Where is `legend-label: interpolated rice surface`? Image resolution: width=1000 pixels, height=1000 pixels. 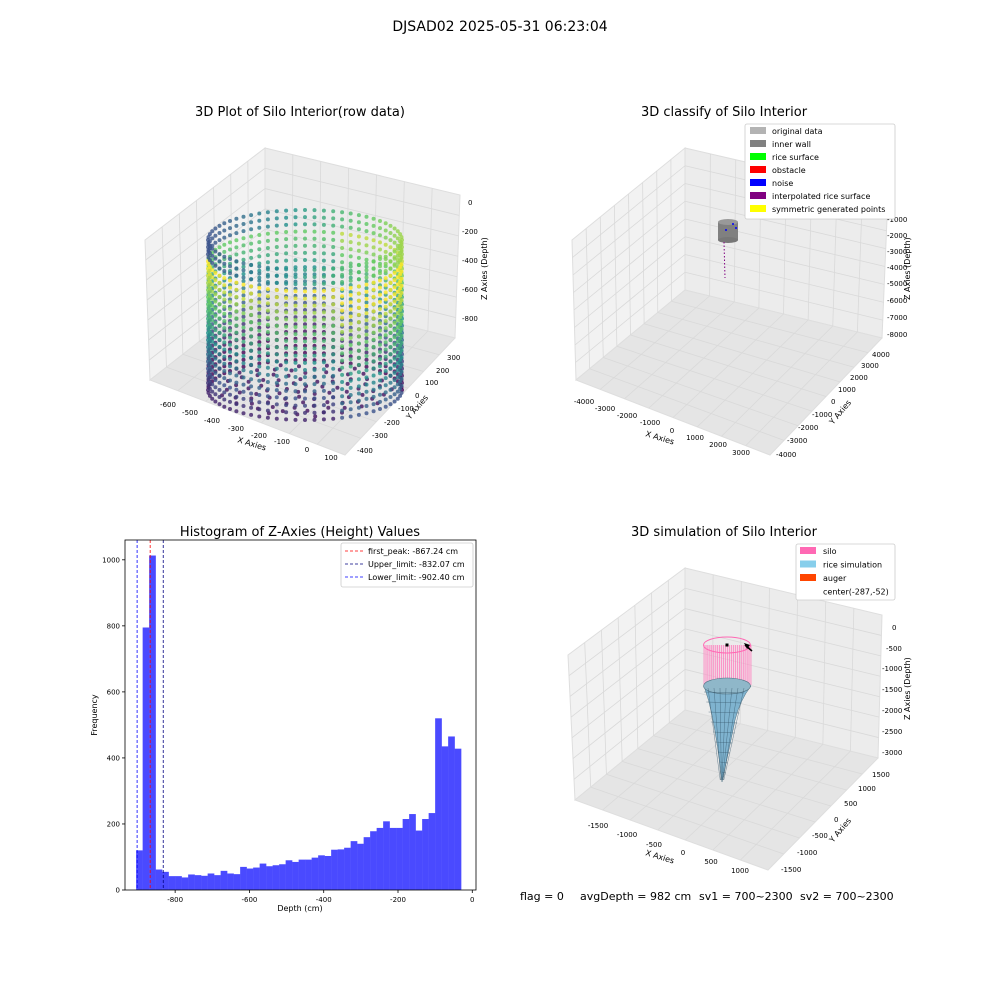 legend-label: interpolated rice surface is located at coordinates (821, 196).